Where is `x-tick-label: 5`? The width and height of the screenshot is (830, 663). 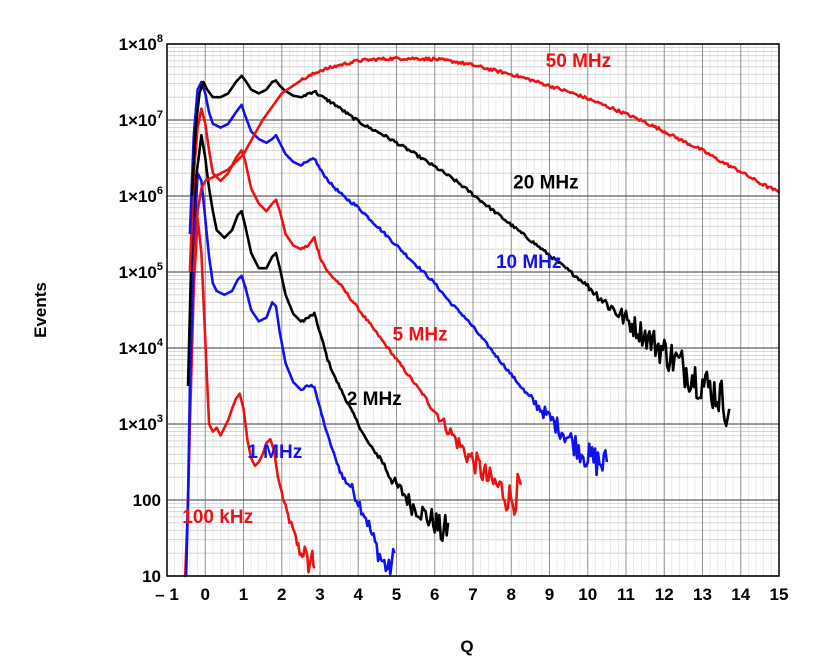
x-tick-label: 5 is located at coordinates (396, 594).